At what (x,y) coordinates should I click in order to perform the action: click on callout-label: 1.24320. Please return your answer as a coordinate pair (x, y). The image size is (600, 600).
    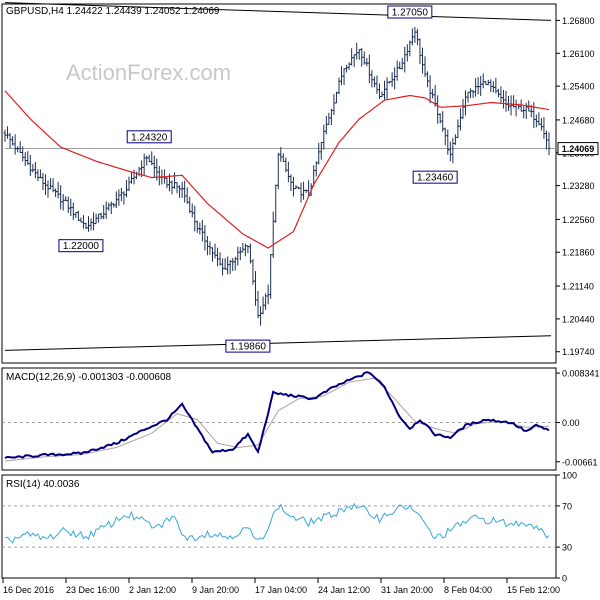
    Looking at the image, I should click on (149, 137).